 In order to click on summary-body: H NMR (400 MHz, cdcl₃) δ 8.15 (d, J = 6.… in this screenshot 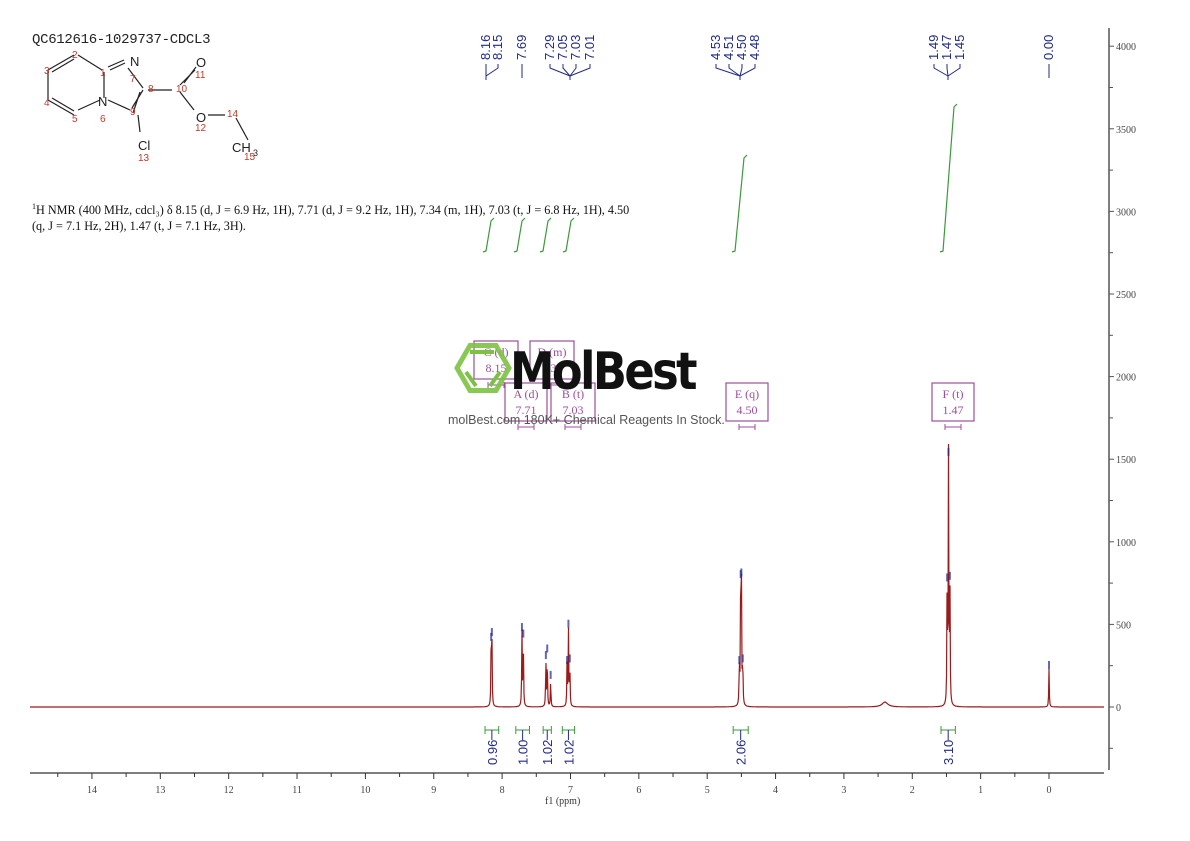, I will do `click(331, 218)`.